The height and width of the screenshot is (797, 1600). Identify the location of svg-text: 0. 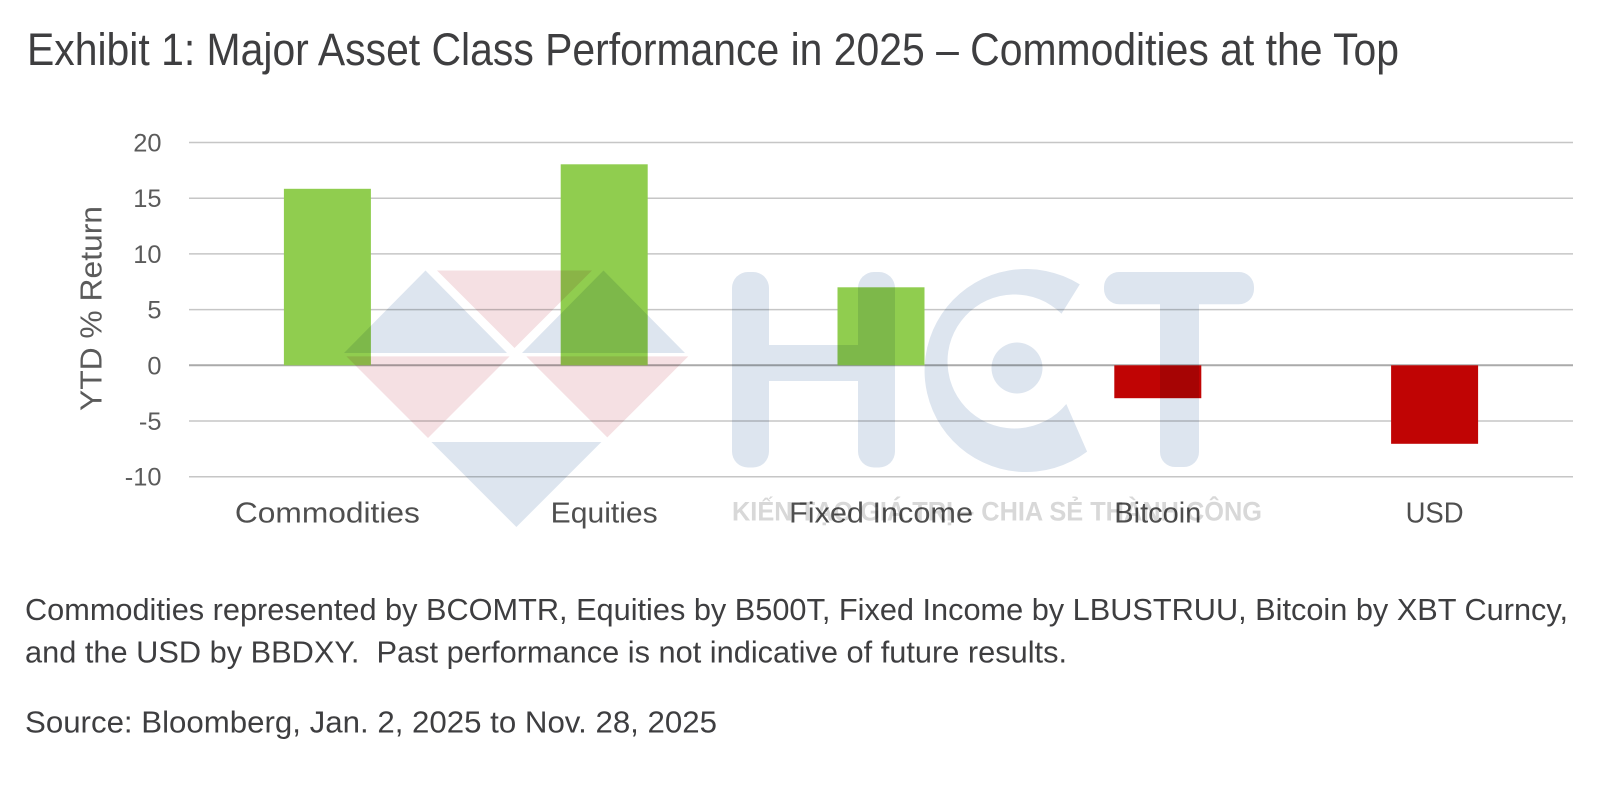
(154, 366).